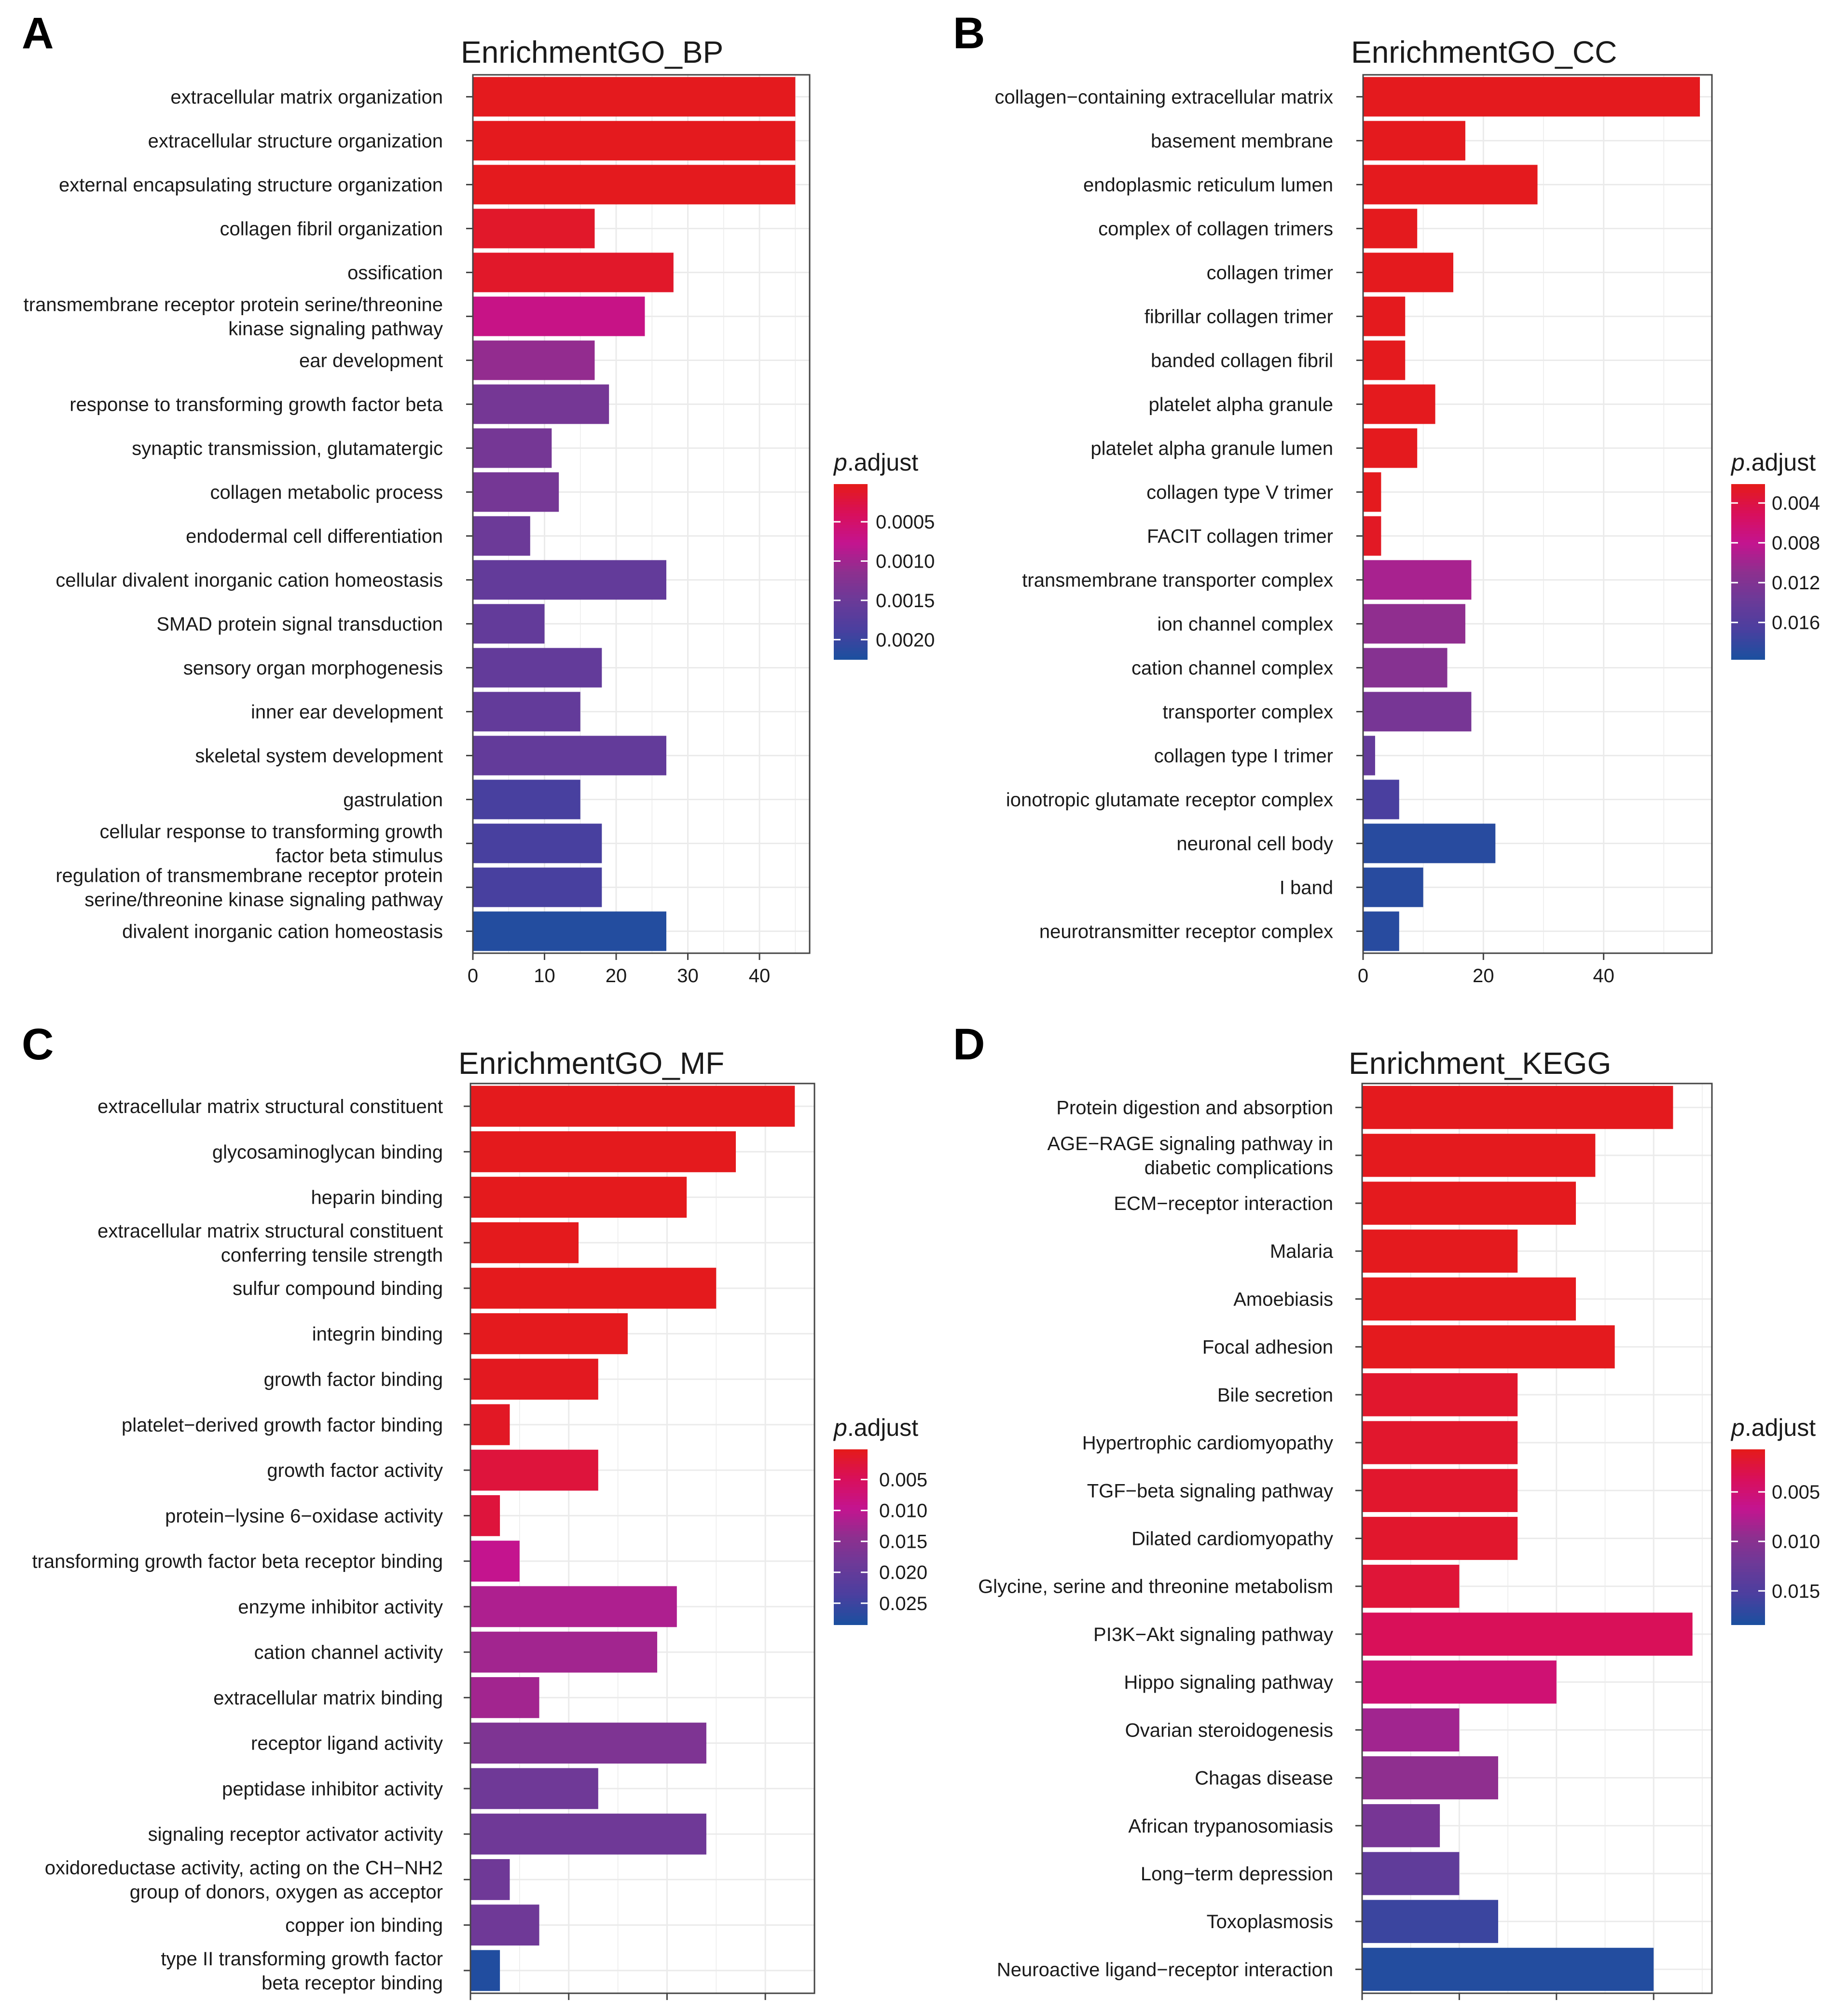 The width and height of the screenshot is (1848, 2001). What do you see at coordinates (1775, 554) in the screenshot?
I see `panel-b-legend: p.adjust 0.004 0.008 0.012 0.016` at bounding box center [1775, 554].